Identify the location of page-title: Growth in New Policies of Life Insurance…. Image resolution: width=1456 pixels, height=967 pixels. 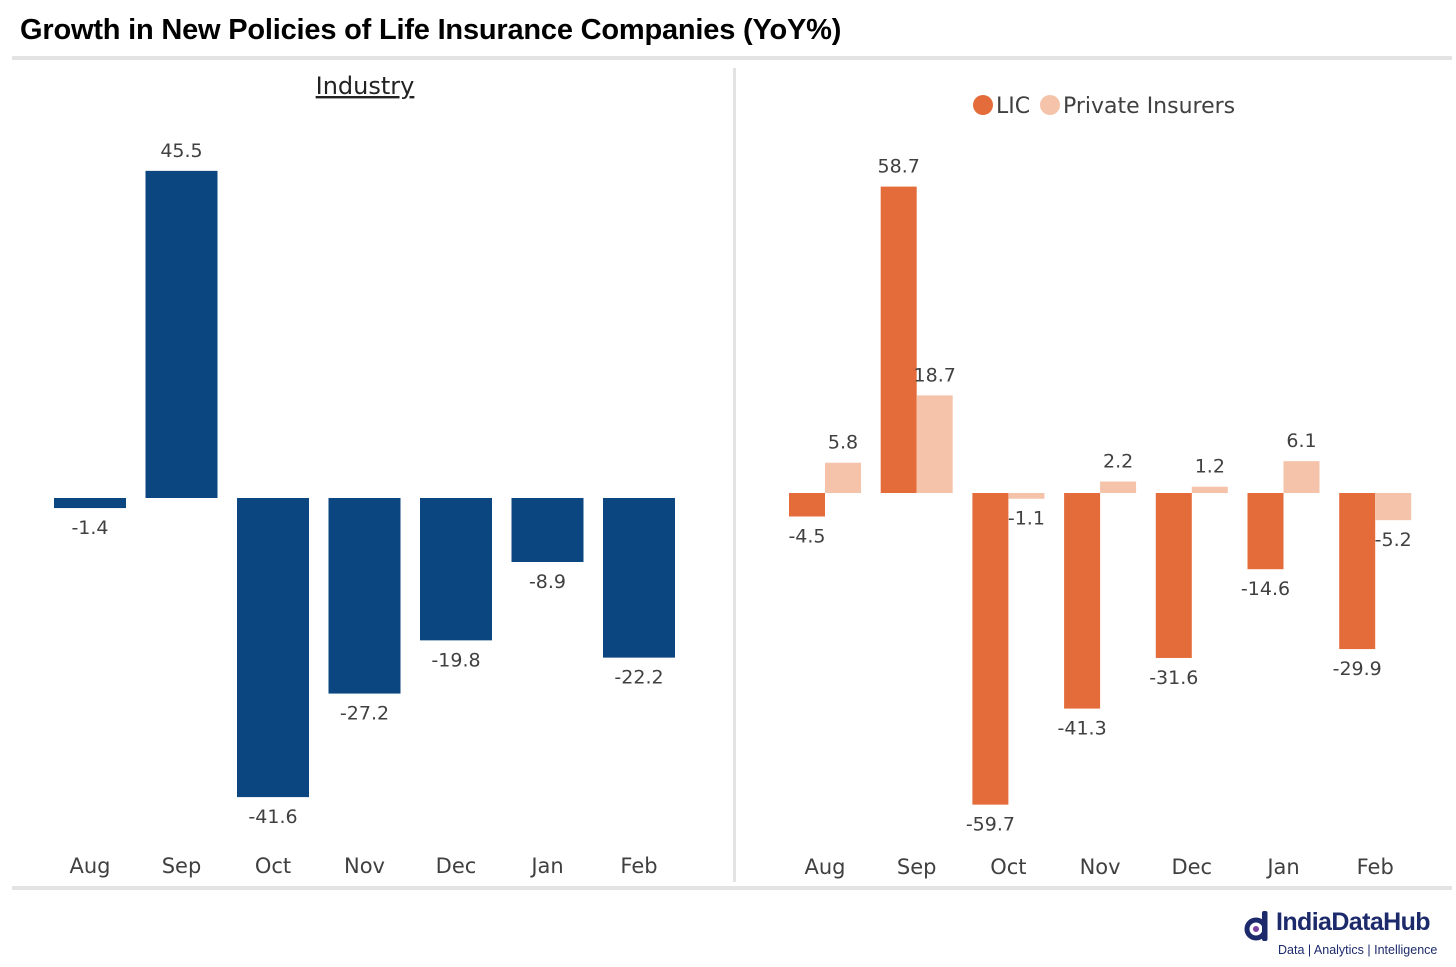
(431, 30).